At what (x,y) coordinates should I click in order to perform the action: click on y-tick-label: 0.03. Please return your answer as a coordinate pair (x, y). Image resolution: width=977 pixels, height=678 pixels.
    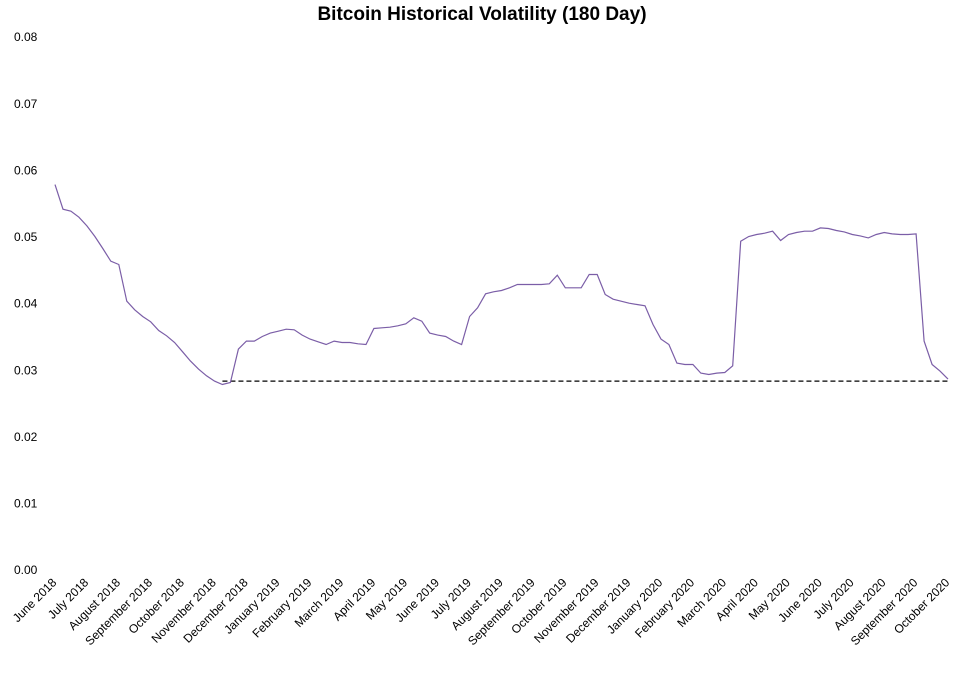
    Looking at the image, I should click on (26, 370).